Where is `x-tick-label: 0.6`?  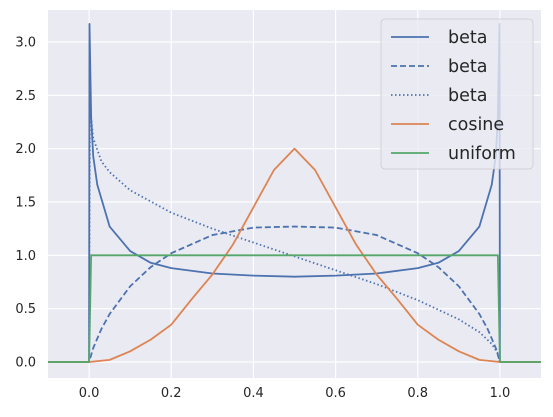 x-tick-label: 0.6 is located at coordinates (335, 393).